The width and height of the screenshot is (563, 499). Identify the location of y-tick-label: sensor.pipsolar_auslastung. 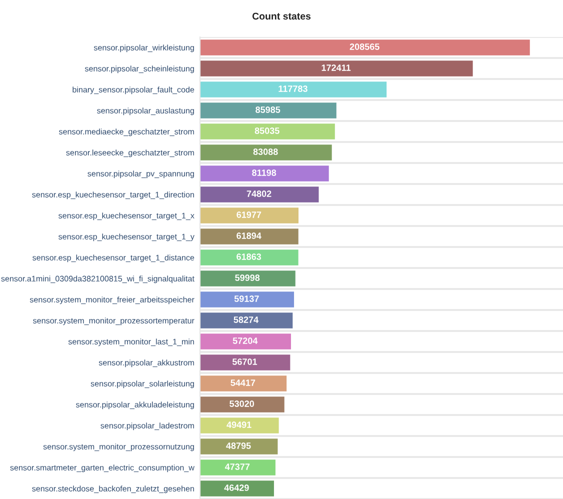
(145, 112).